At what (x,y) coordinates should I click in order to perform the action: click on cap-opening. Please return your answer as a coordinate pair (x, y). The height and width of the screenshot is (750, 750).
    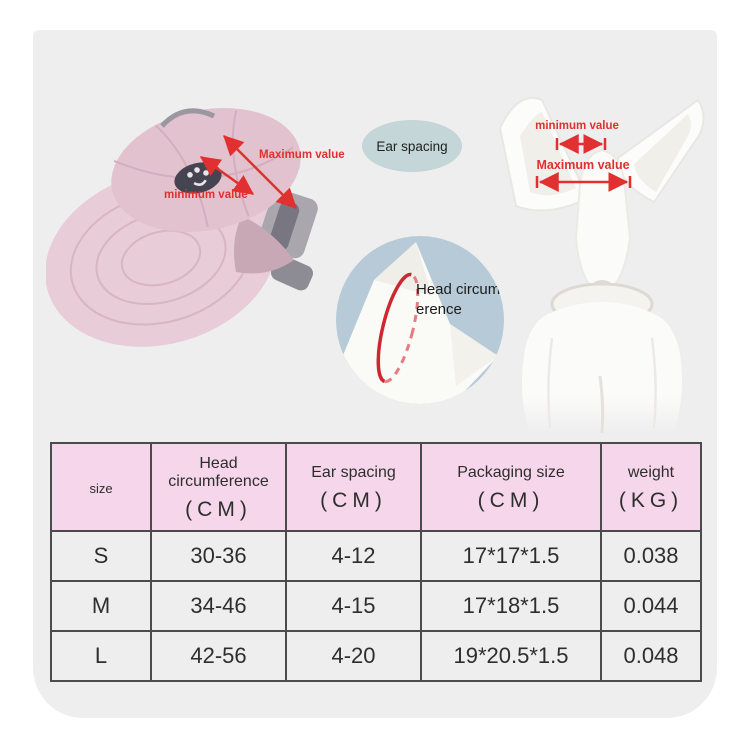
    Looking at the image, I should click on (264, 245).